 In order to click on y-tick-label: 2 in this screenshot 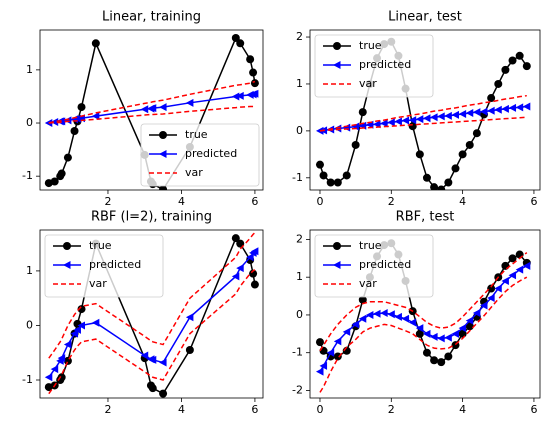, I will do `click(299, 36)`.